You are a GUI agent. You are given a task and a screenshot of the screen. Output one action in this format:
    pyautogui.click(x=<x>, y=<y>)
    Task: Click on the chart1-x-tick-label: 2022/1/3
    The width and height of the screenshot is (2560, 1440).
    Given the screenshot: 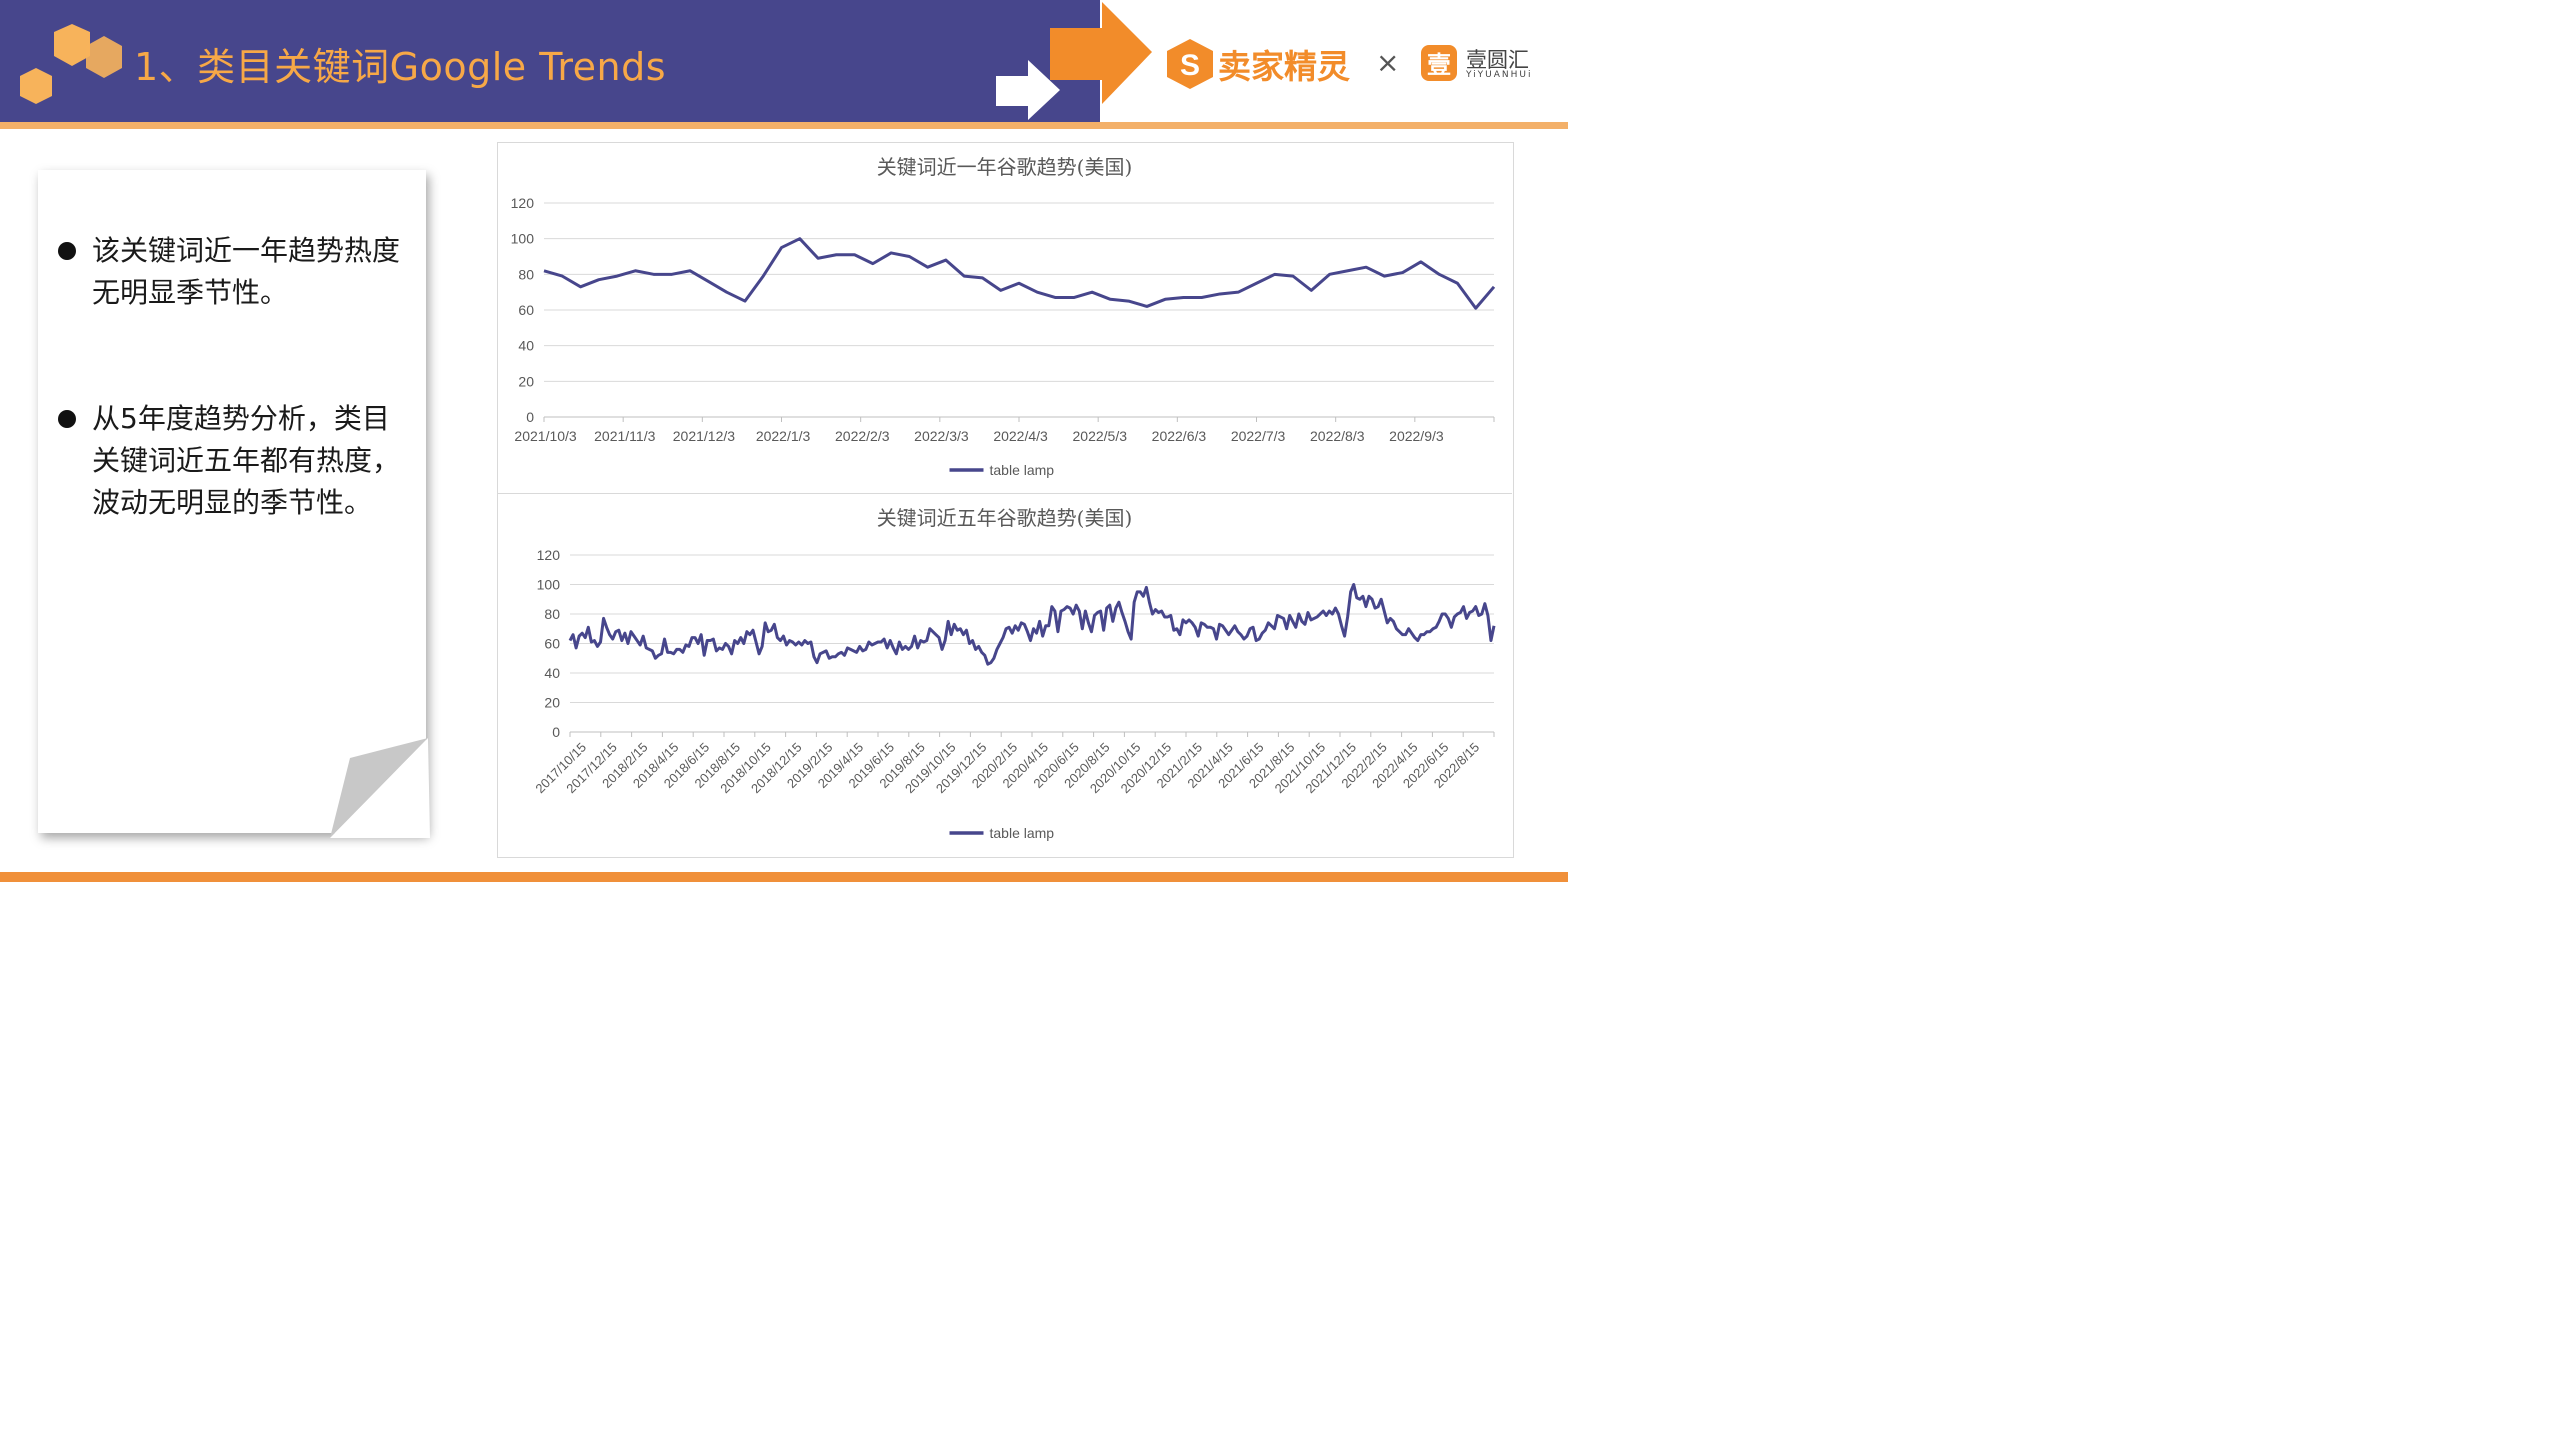 What is the action you would take?
    pyautogui.click(x=783, y=436)
    